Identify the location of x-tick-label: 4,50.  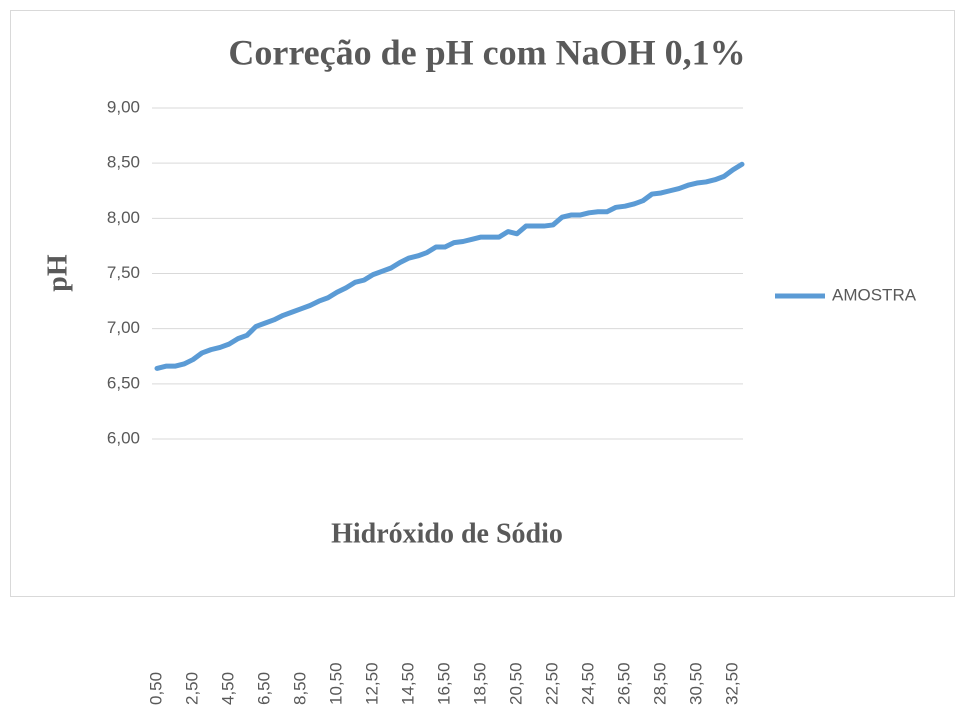
(227, 688).